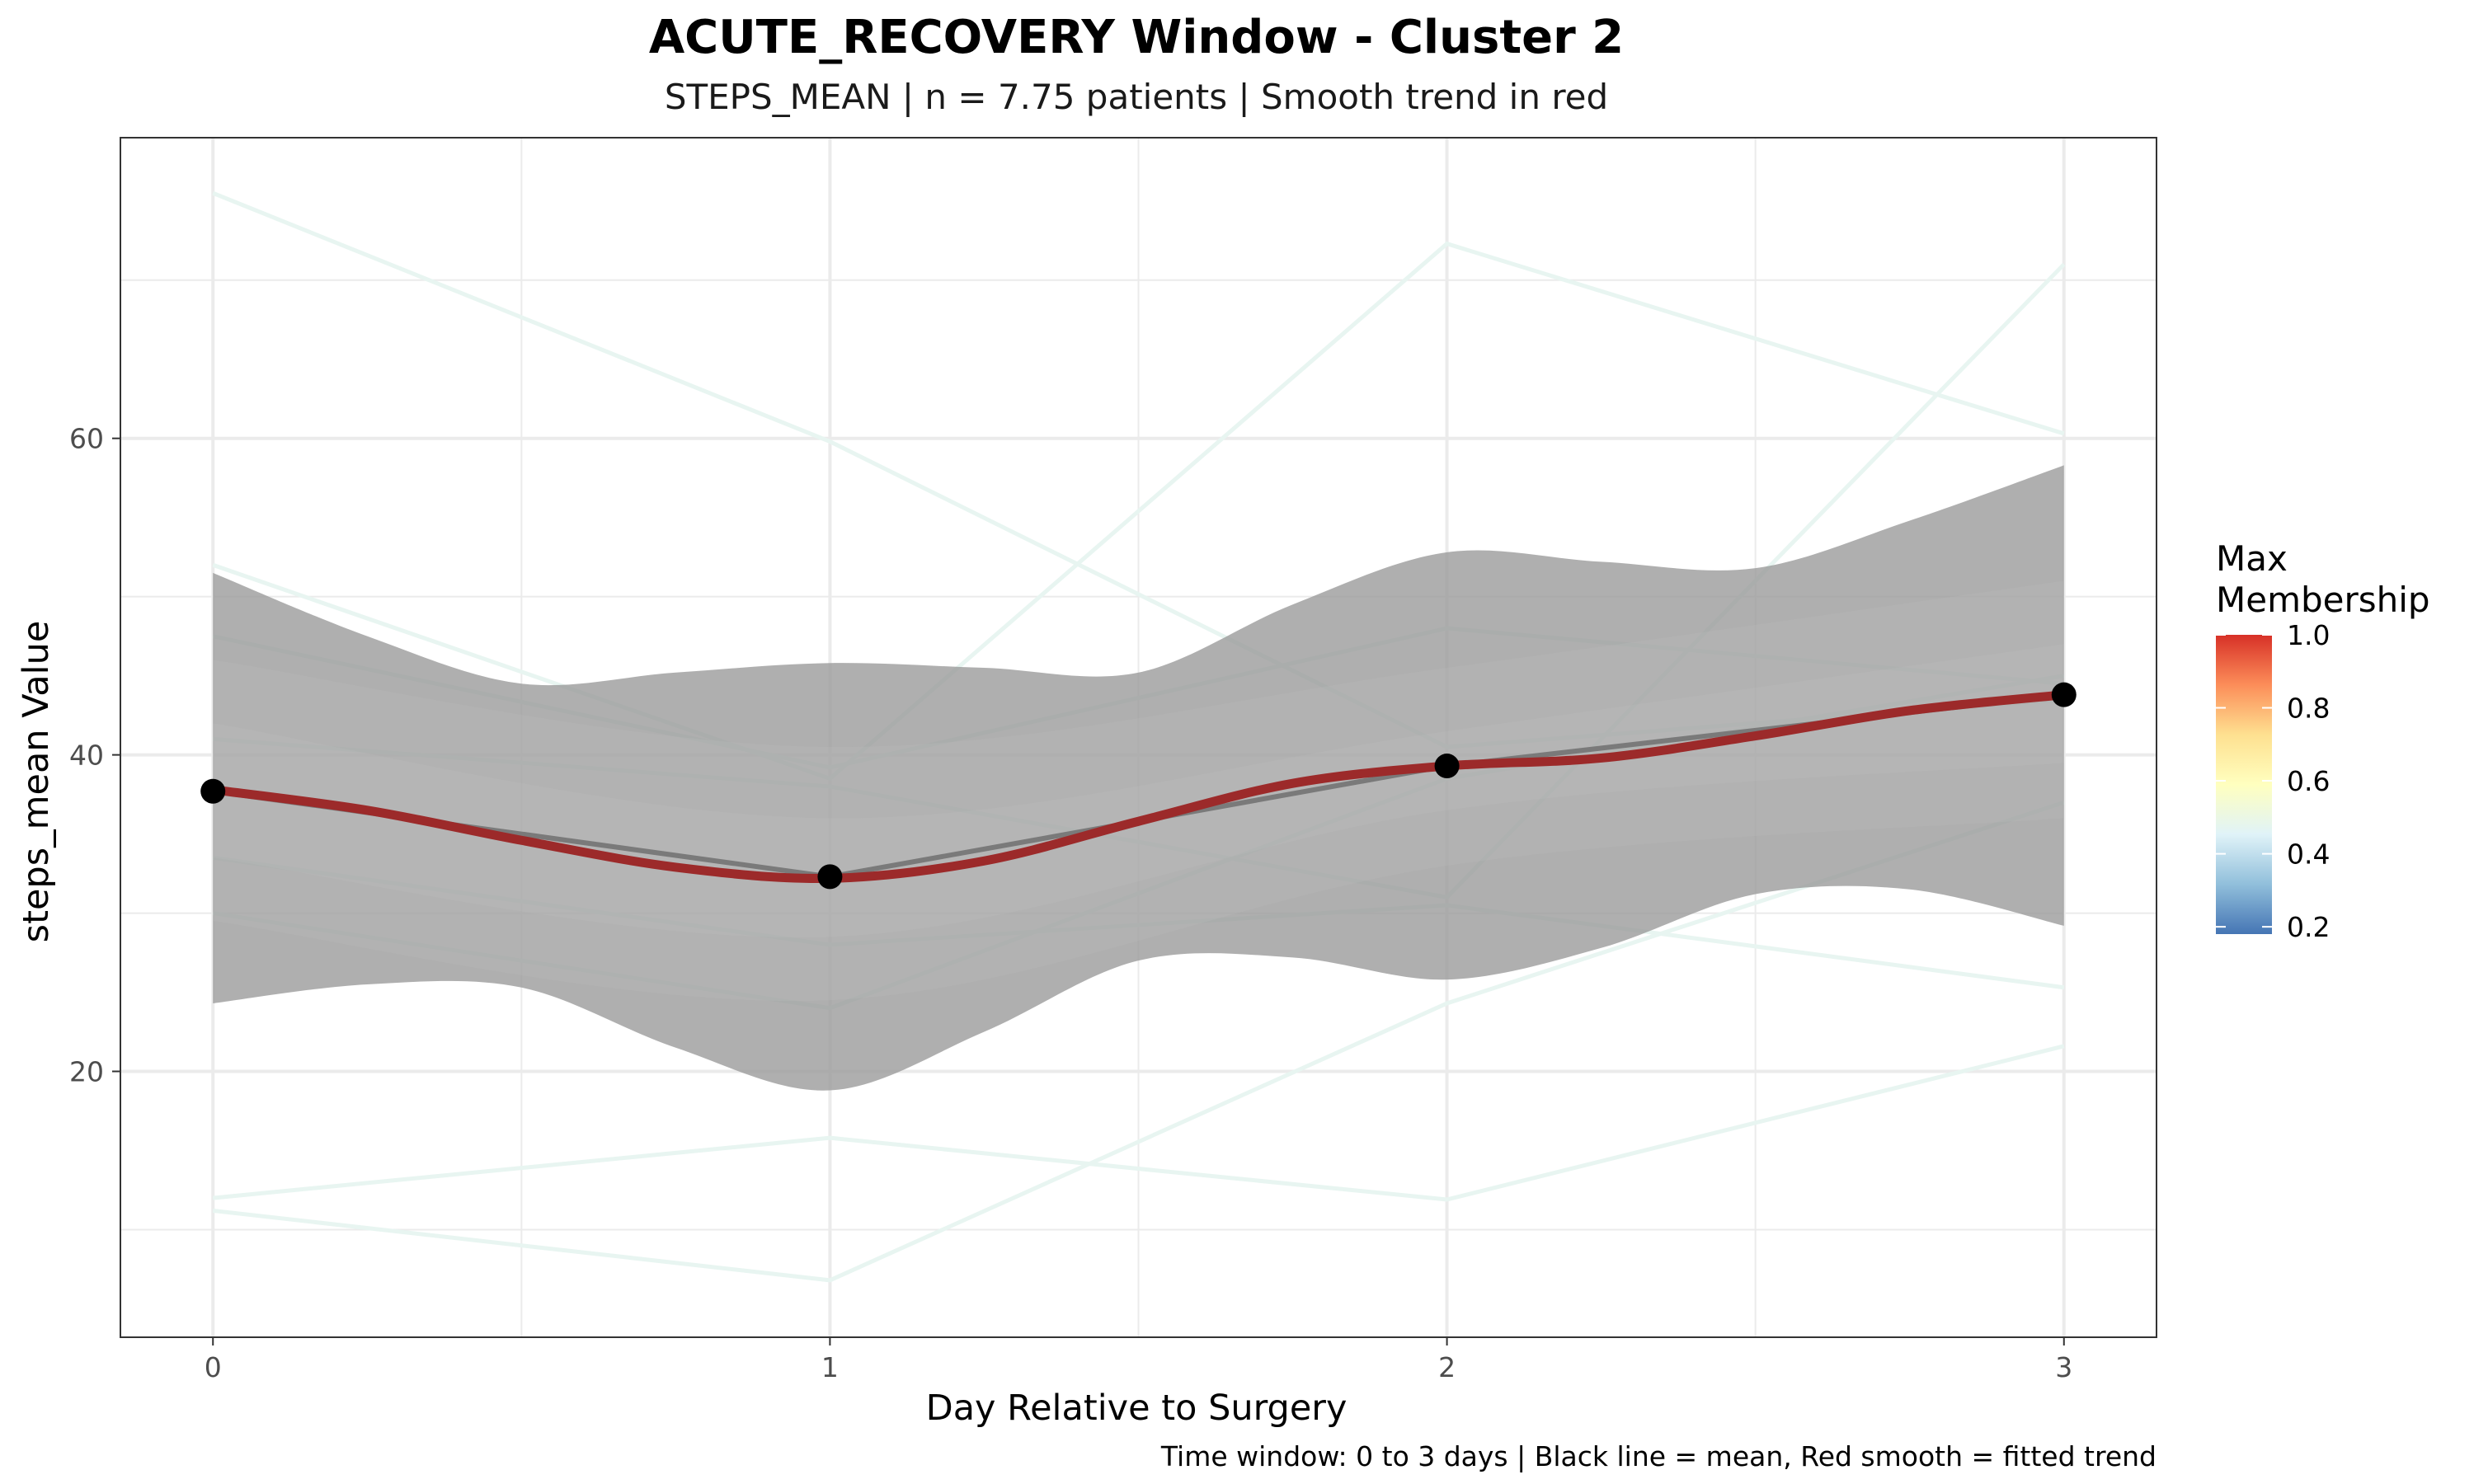 This screenshot has height=1484, width=2474. What do you see at coordinates (2308, 927) in the screenshot?
I see `legend-label: 0.2` at bounding box center [2308, 927].